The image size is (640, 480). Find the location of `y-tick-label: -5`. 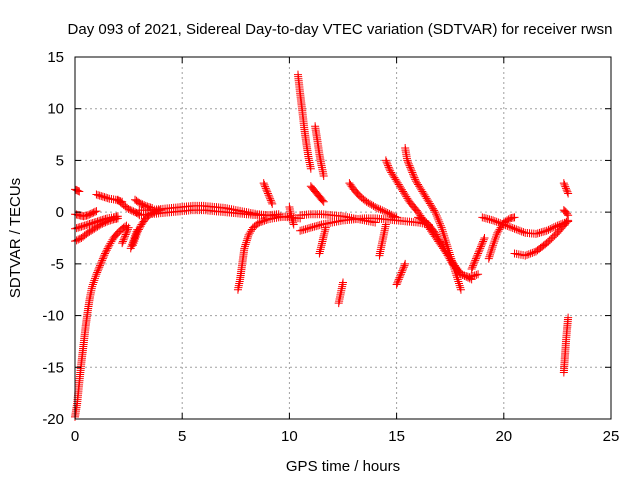

y-tick-label: -5 is located at coordinates (57, 264).